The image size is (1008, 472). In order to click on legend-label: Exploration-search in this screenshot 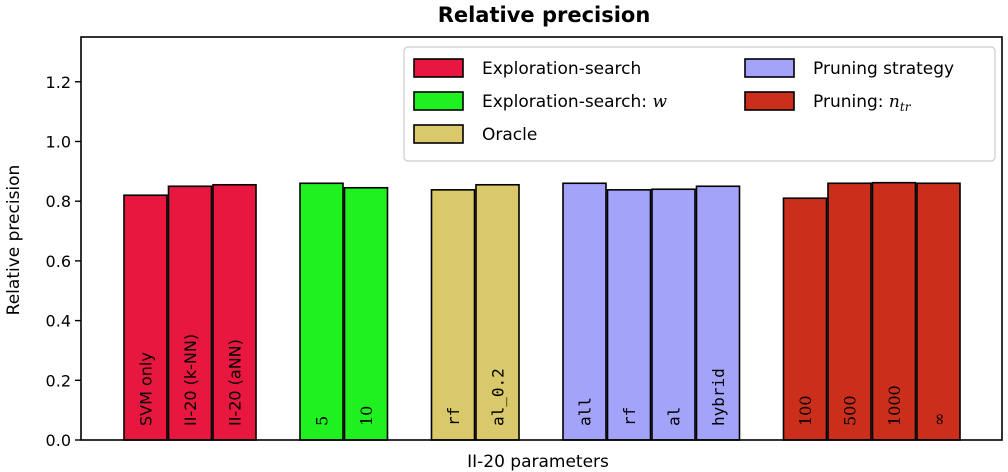, I will do `click(561, 69)`.